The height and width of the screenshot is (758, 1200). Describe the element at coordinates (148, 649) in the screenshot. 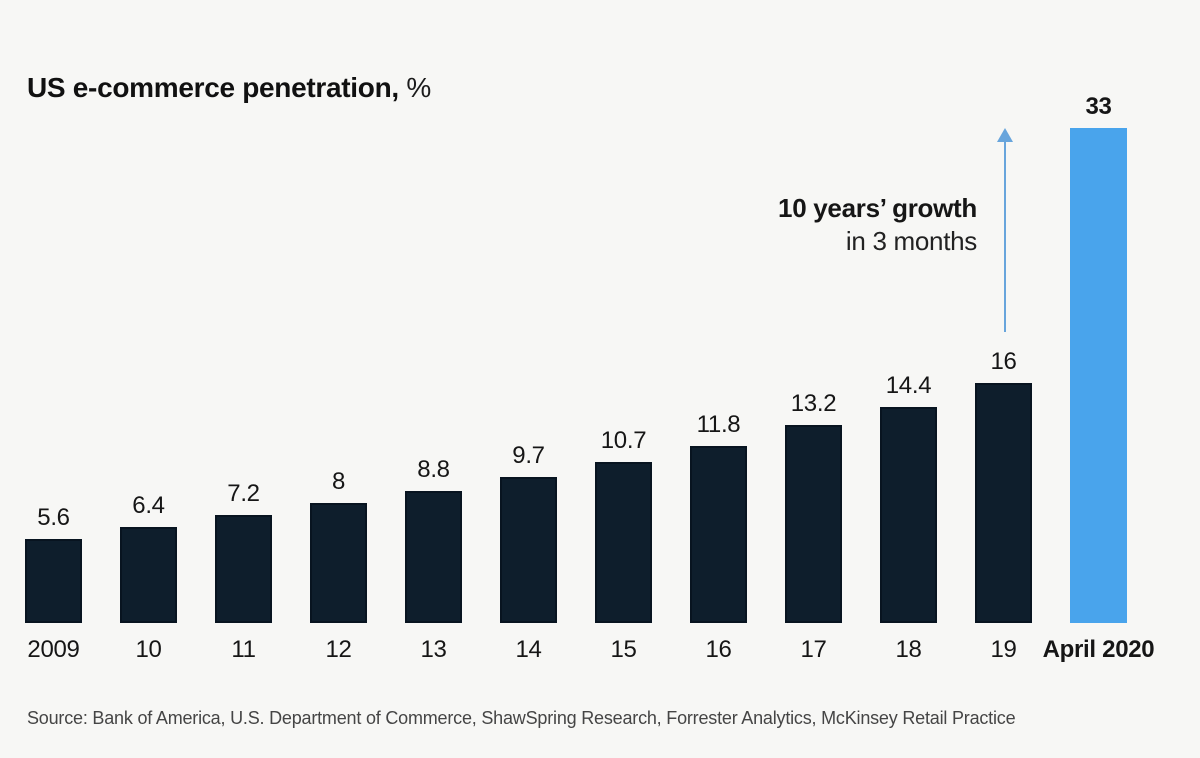

I see `bar-category-label: 10` at that location.